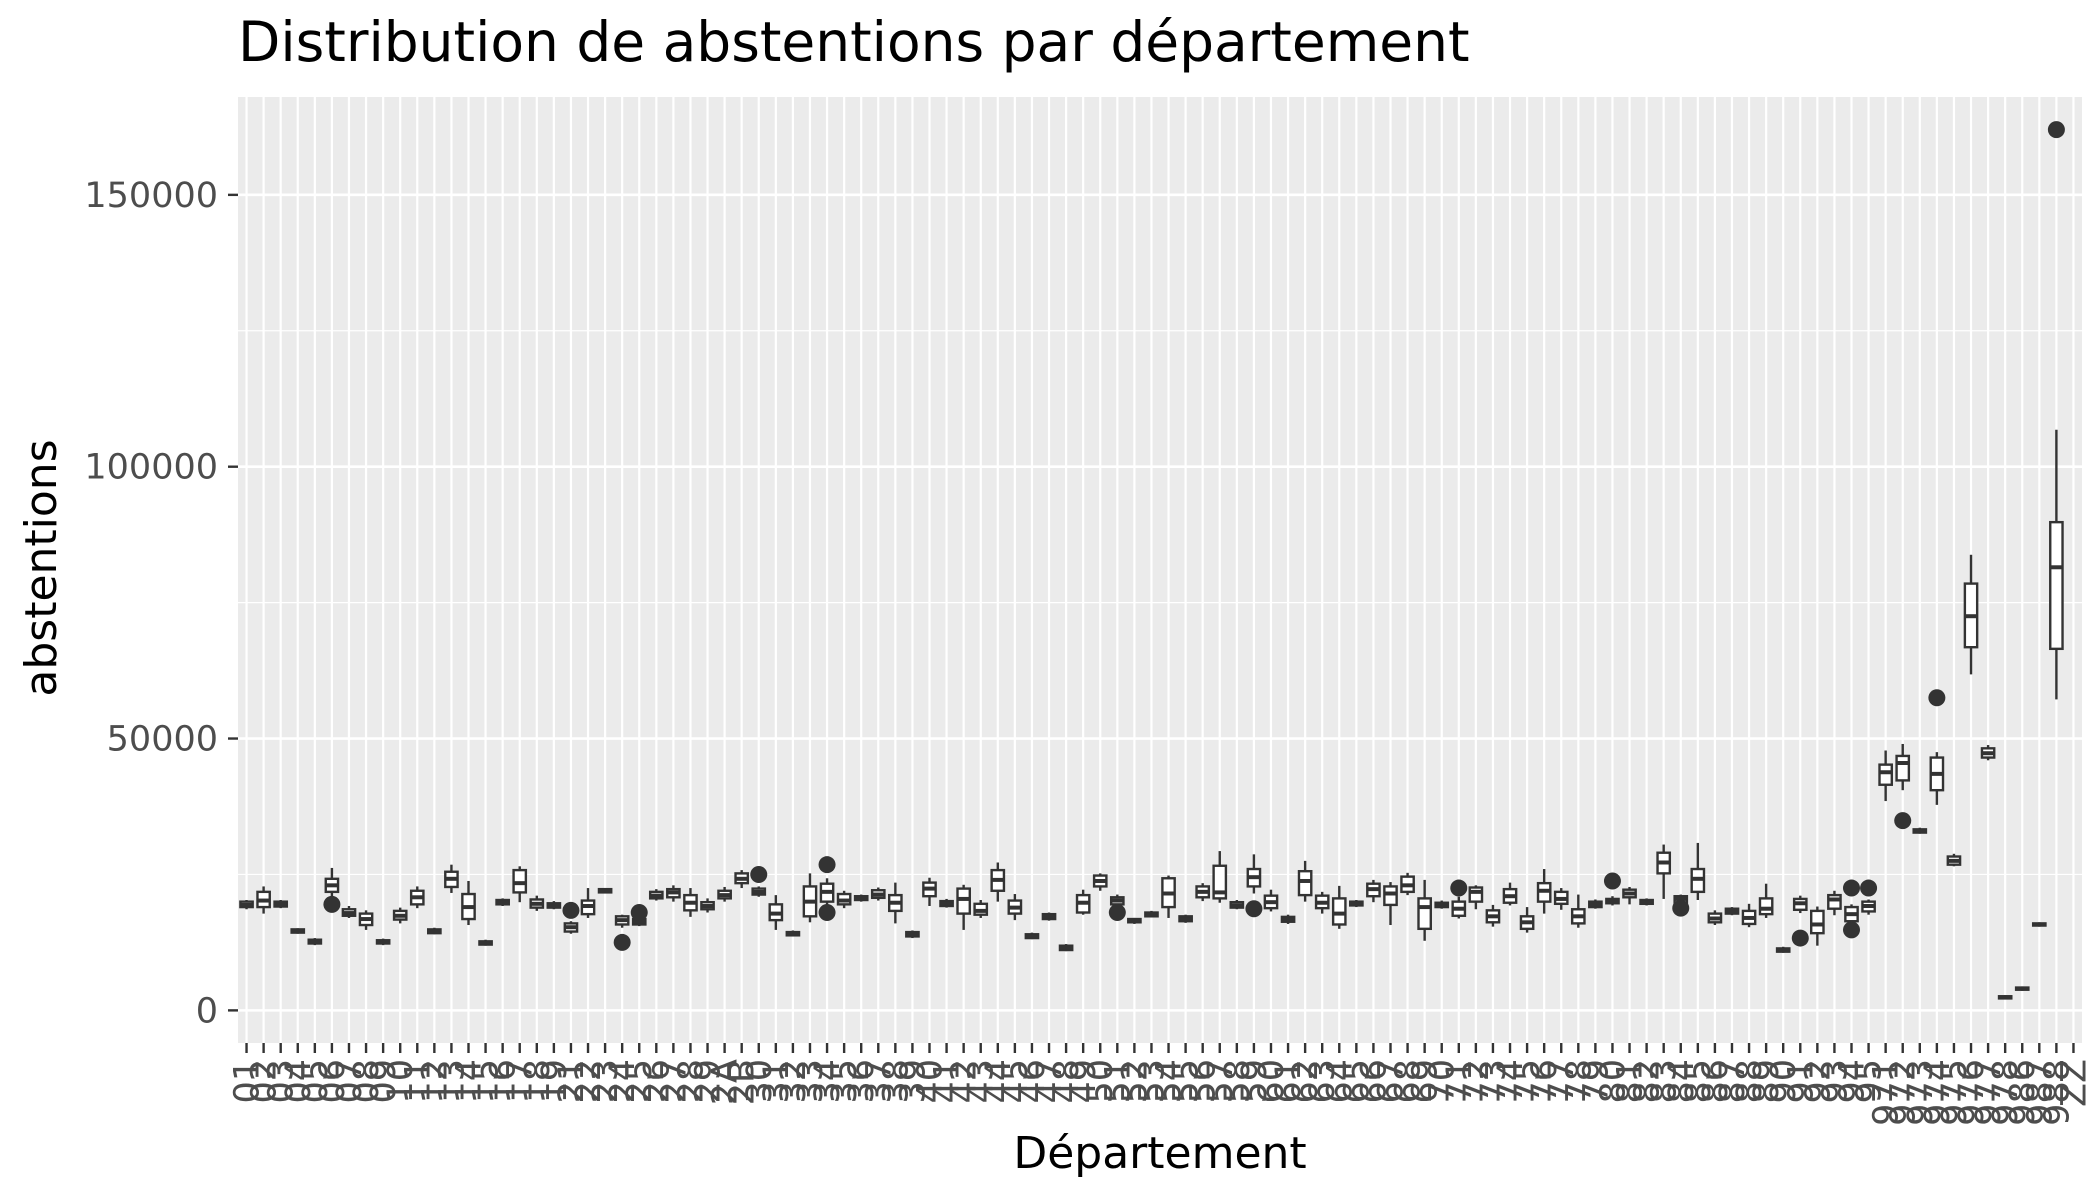  I want to click on x-tick-label: 42, so click(965, 1081).